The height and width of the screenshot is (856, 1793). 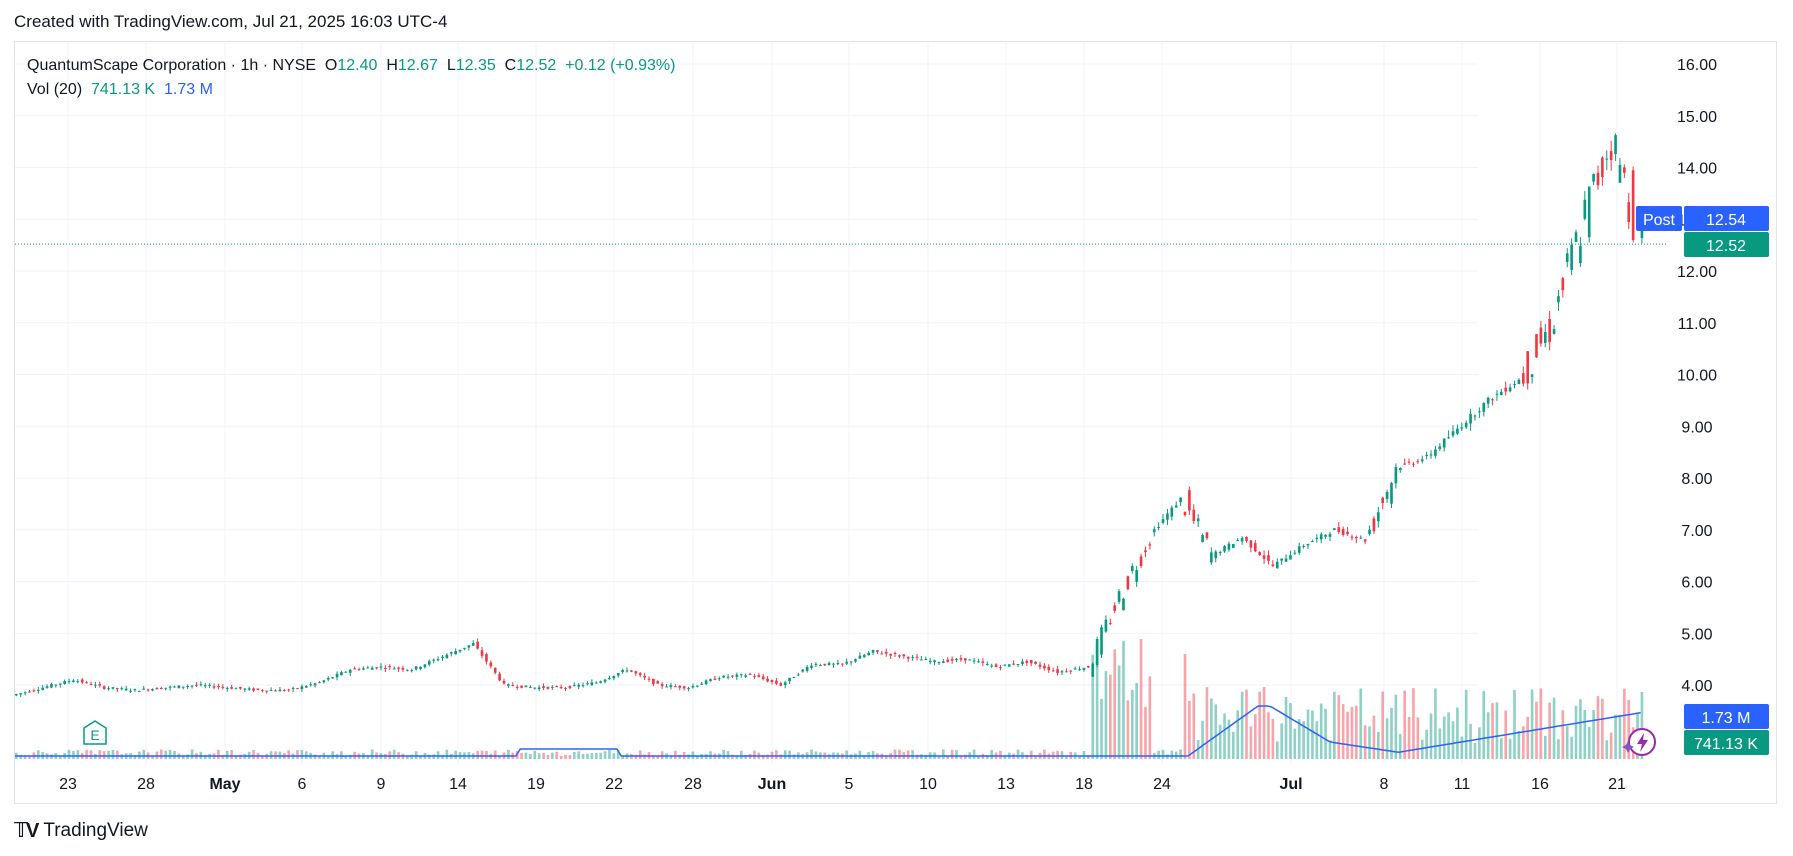 I want to click on volume-tag-bg, so click(x=1726, y=742).